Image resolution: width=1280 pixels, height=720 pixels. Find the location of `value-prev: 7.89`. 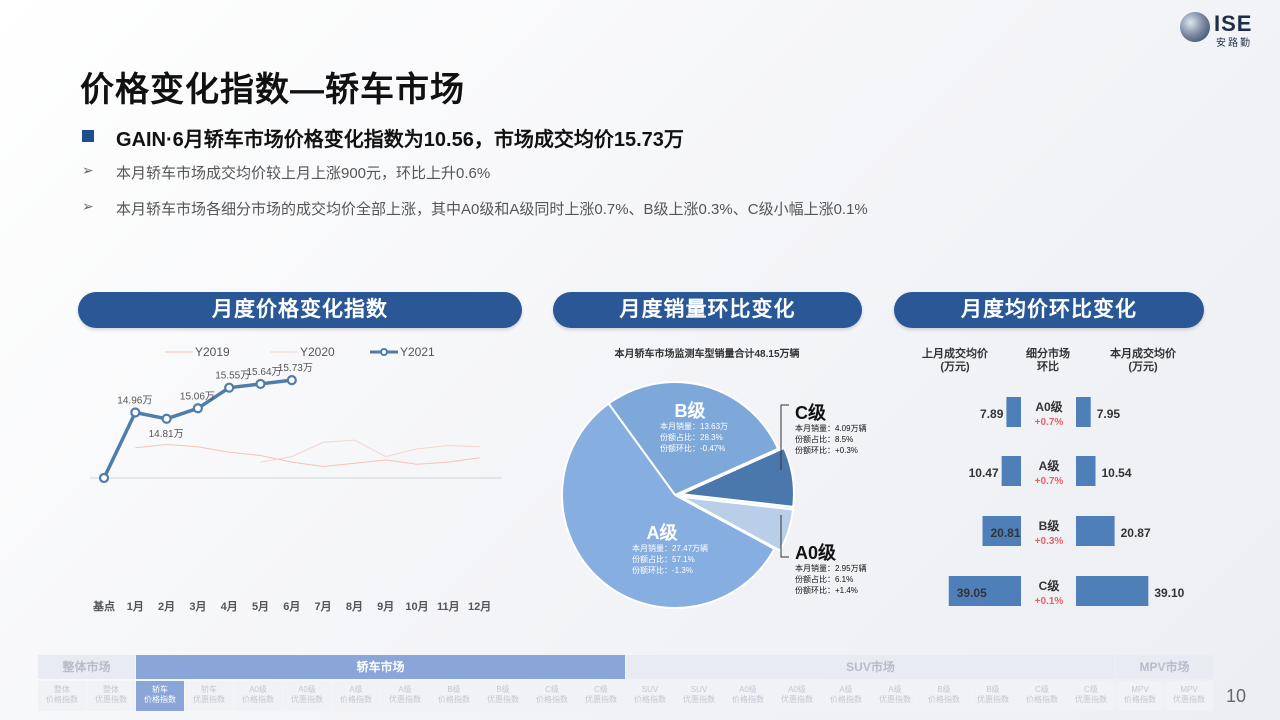

value-prev: 7.89 is located at coordinates (992, 414).